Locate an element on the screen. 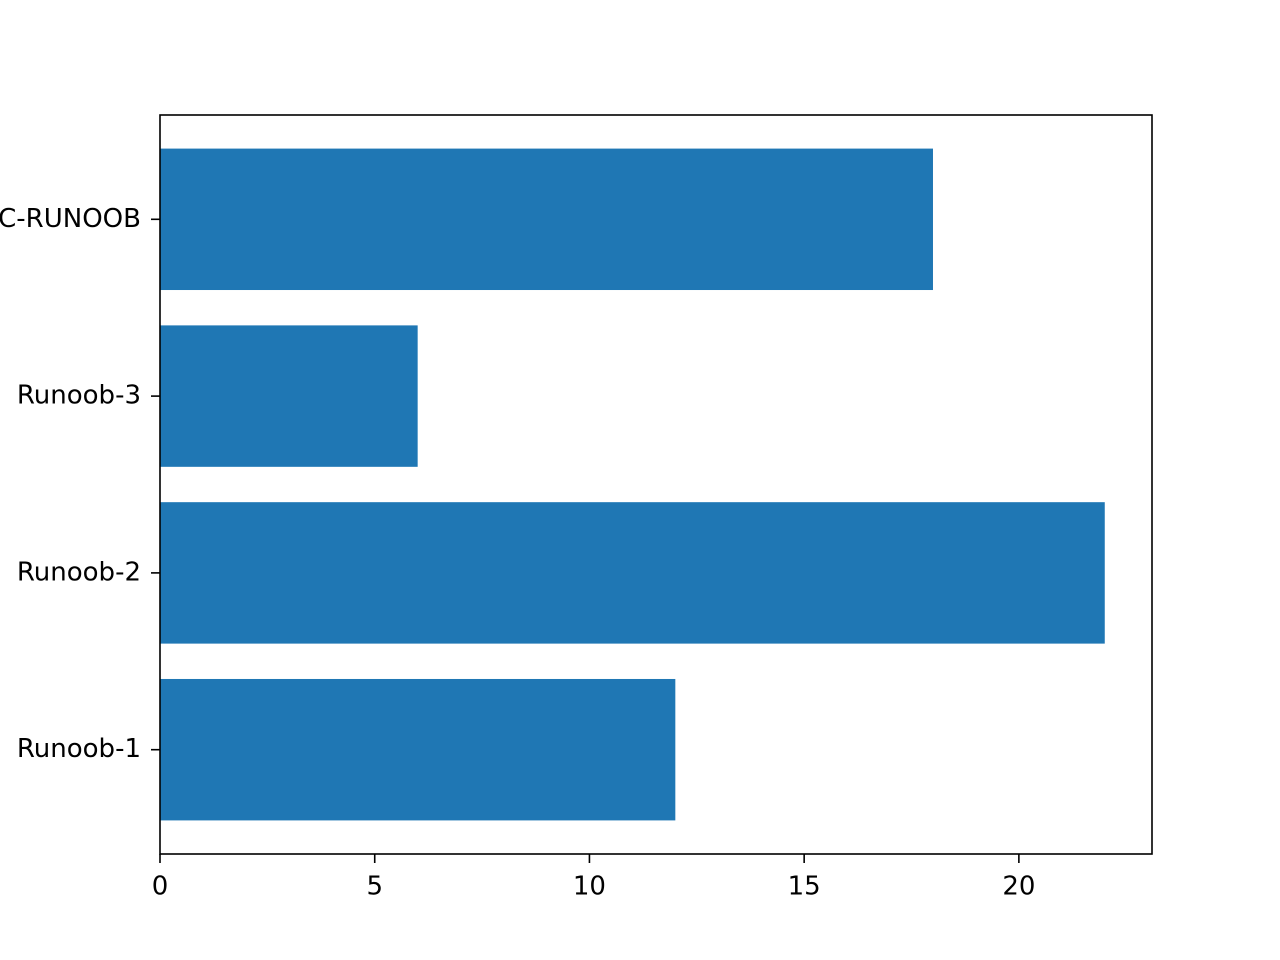 This screenshot has width=1280, height=960. y-tick-label: Runoob-2 is located at coordinates (79, 572).